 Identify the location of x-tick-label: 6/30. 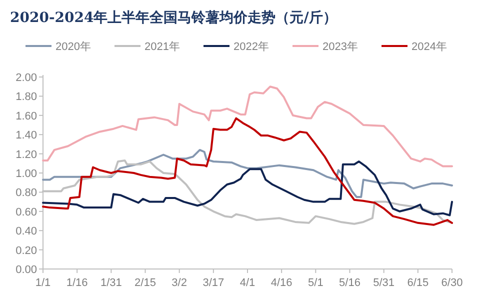
(452, 283).